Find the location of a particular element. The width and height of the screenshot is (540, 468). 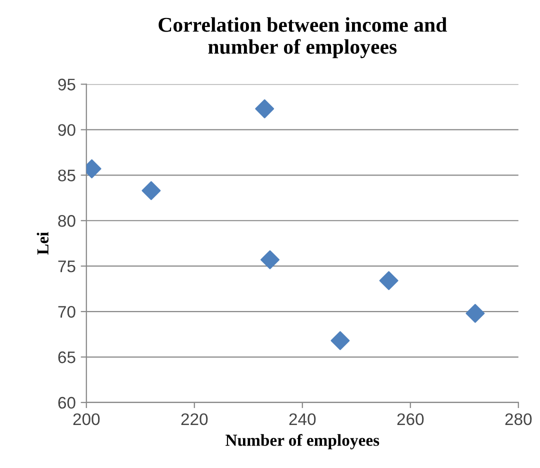

y-tick-label: 60 is located at coordinates (67, 402).